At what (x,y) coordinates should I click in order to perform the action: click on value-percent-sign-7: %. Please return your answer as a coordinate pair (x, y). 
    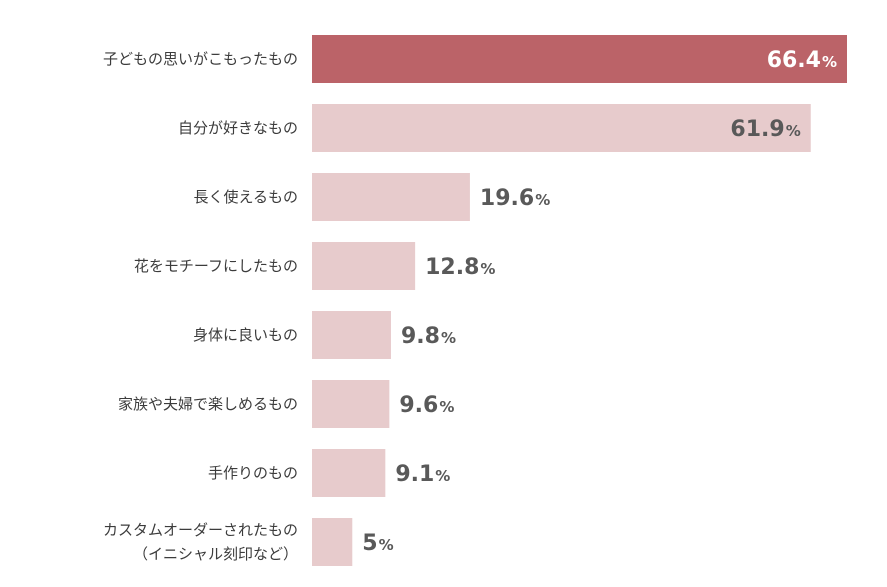
    Looking at the image, I should click on (442, 476).